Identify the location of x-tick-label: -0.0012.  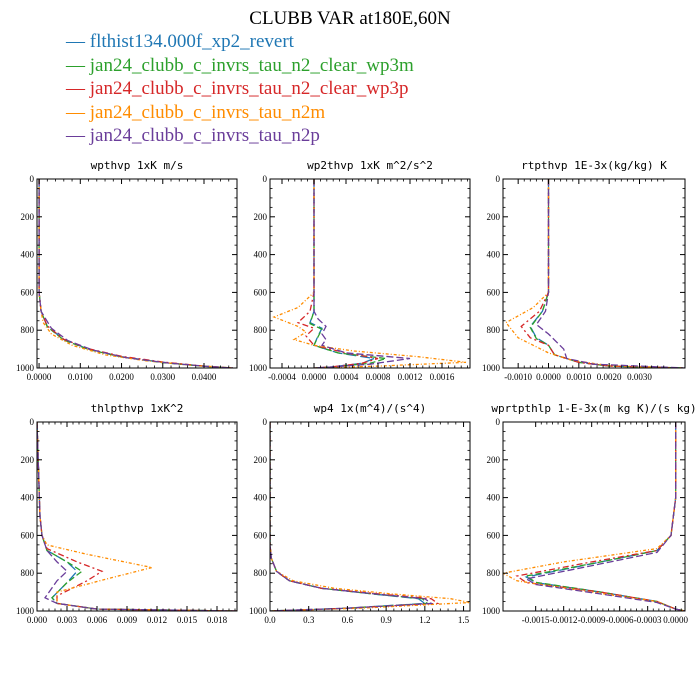
(564, 620).